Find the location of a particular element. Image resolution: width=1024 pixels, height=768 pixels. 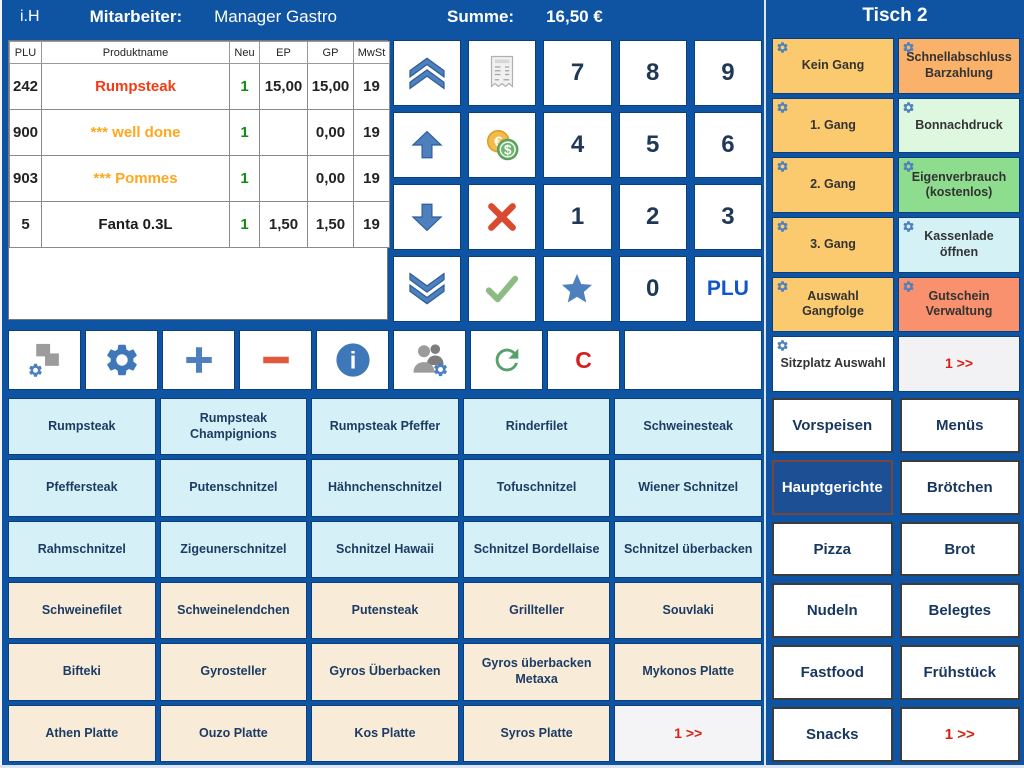

scroll-up-button is located at coordinates (427, 145).